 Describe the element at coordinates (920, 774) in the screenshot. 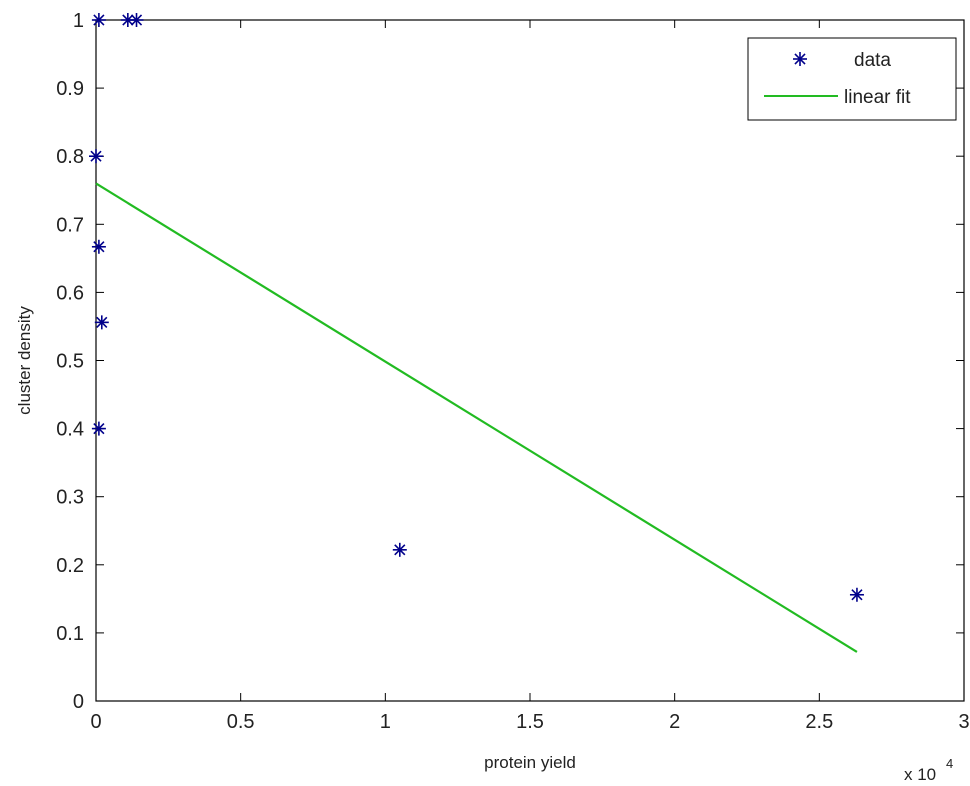

I see `x-multiplier-base: x 10` at that location.